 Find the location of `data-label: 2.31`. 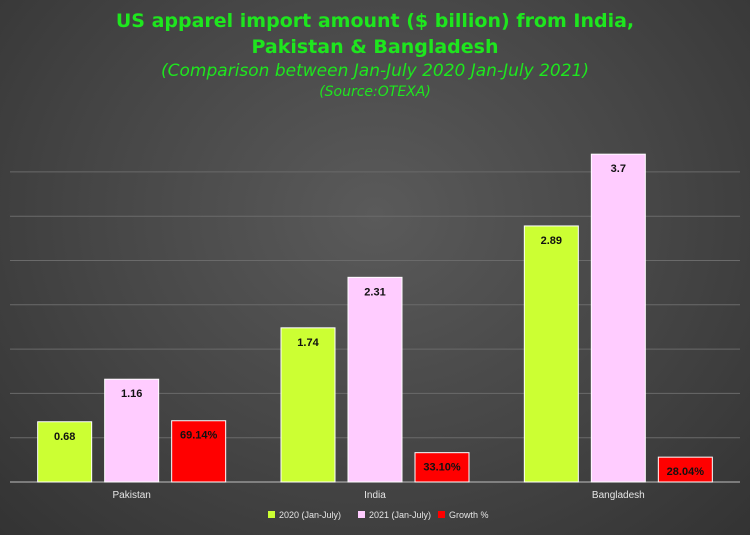

data-label: 2.31 is located at coordinates (374, 292).